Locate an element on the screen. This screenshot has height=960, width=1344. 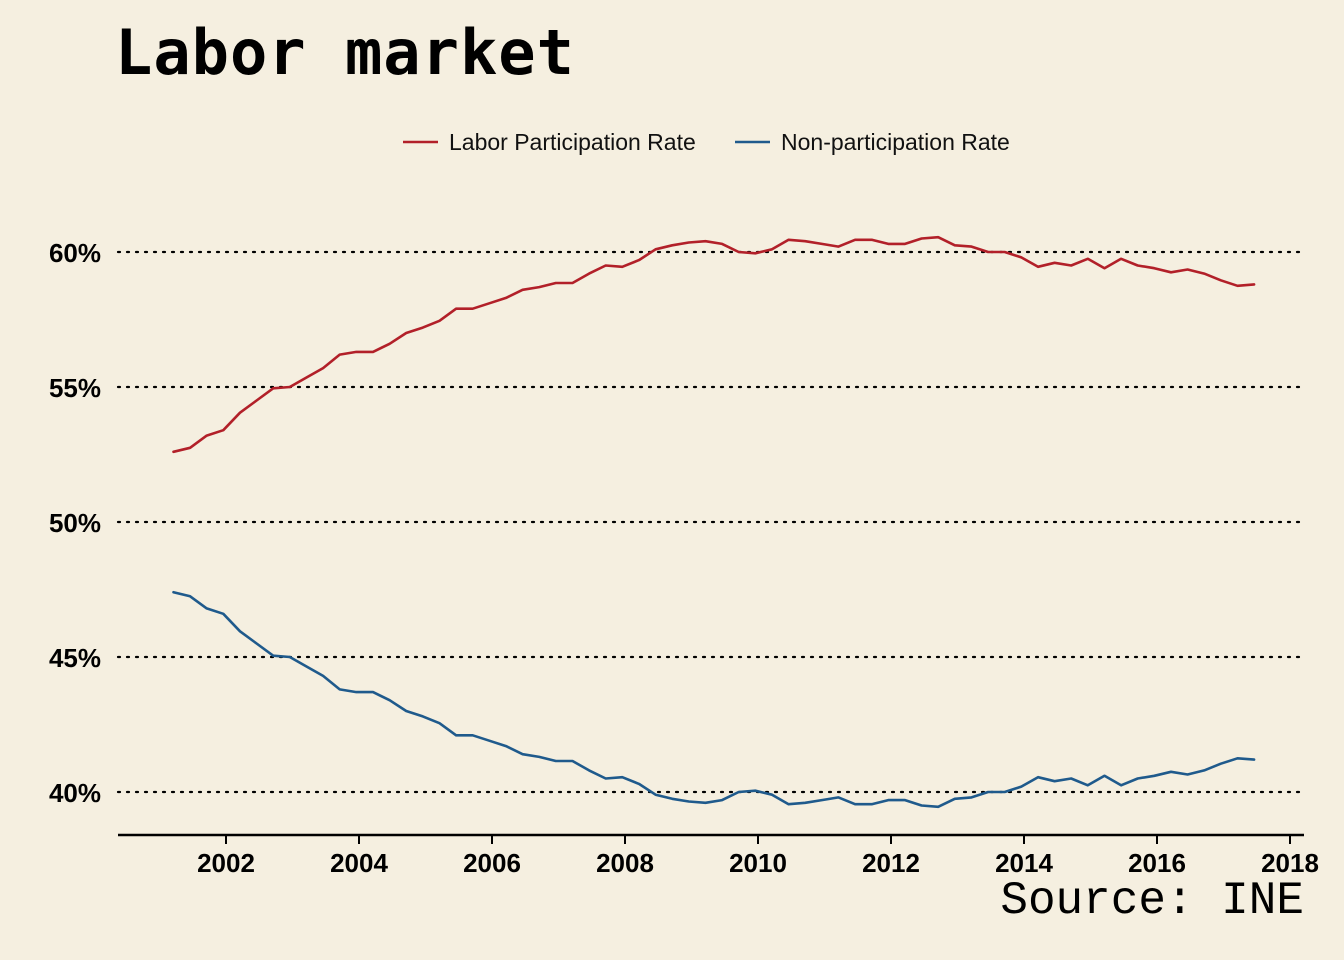
y-tick-label: 60% is located at coordinates (75, 253).